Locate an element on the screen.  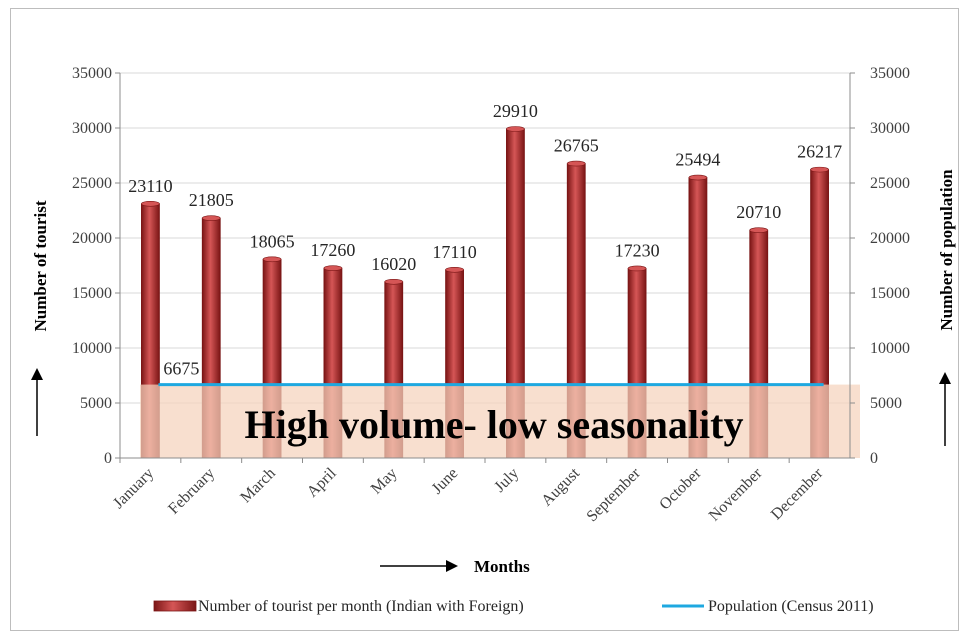
data-label: 16020 is located at coordinates (393, 264).